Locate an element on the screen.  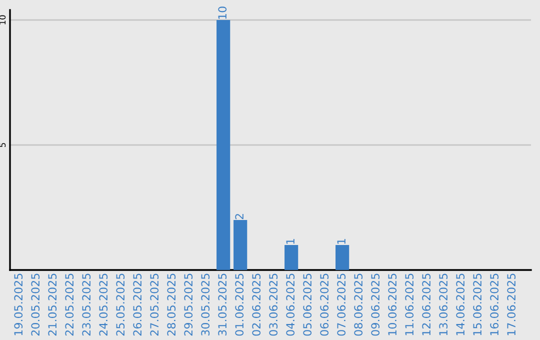
x-tick-label: 12.06.2025 is located at coordinates (426, 305).